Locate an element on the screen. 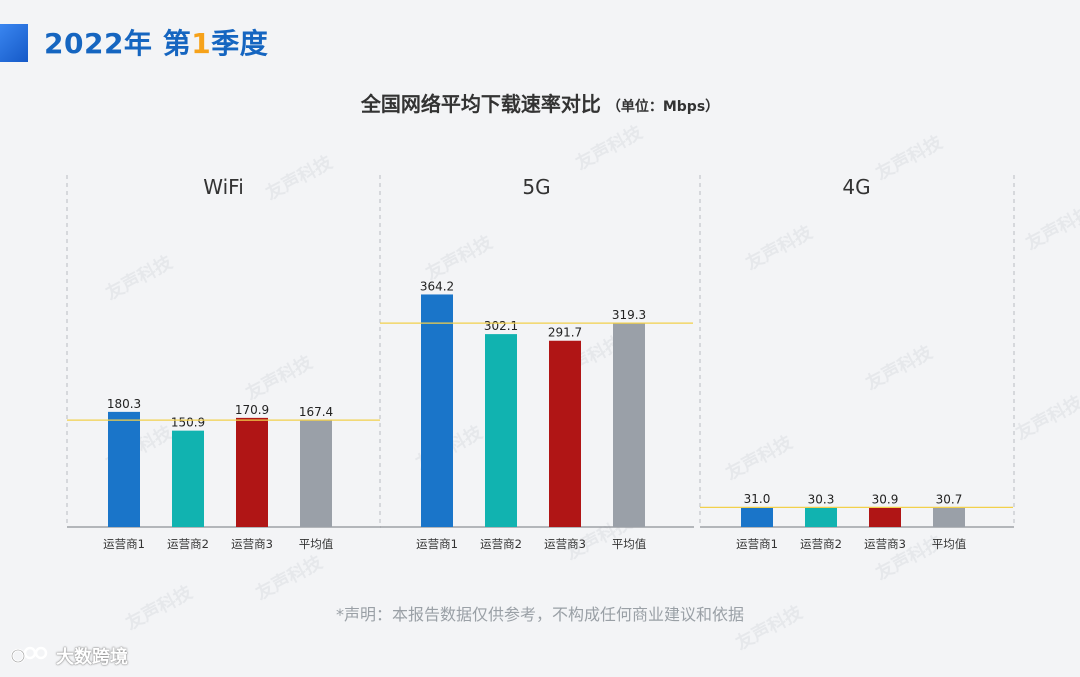 The width and height of the screenshot is (1080, 677). value-label-5g-4: 319.3 is located at coordinates (629, 315).